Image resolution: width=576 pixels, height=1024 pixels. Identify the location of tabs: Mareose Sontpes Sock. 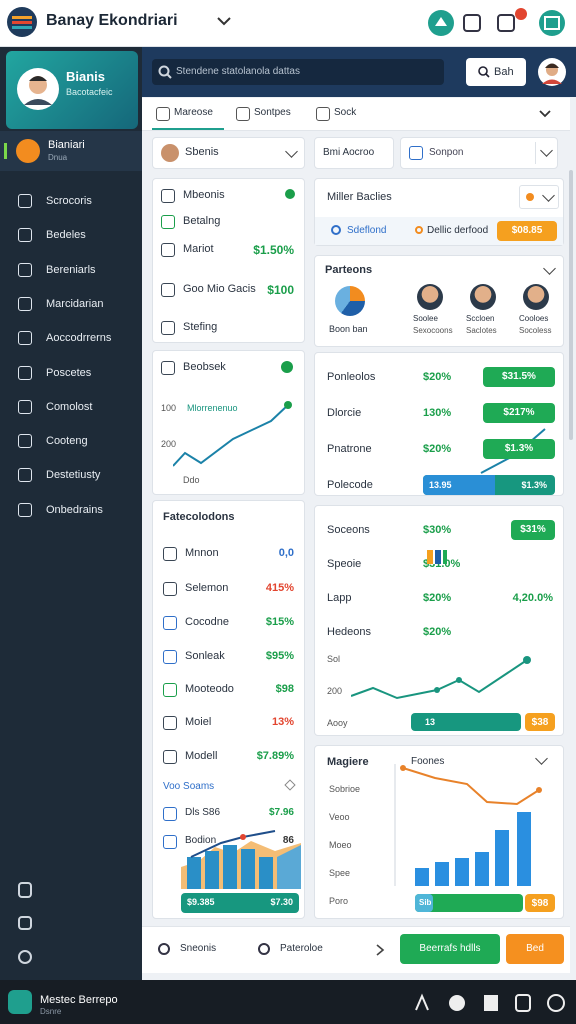
(356, 114).